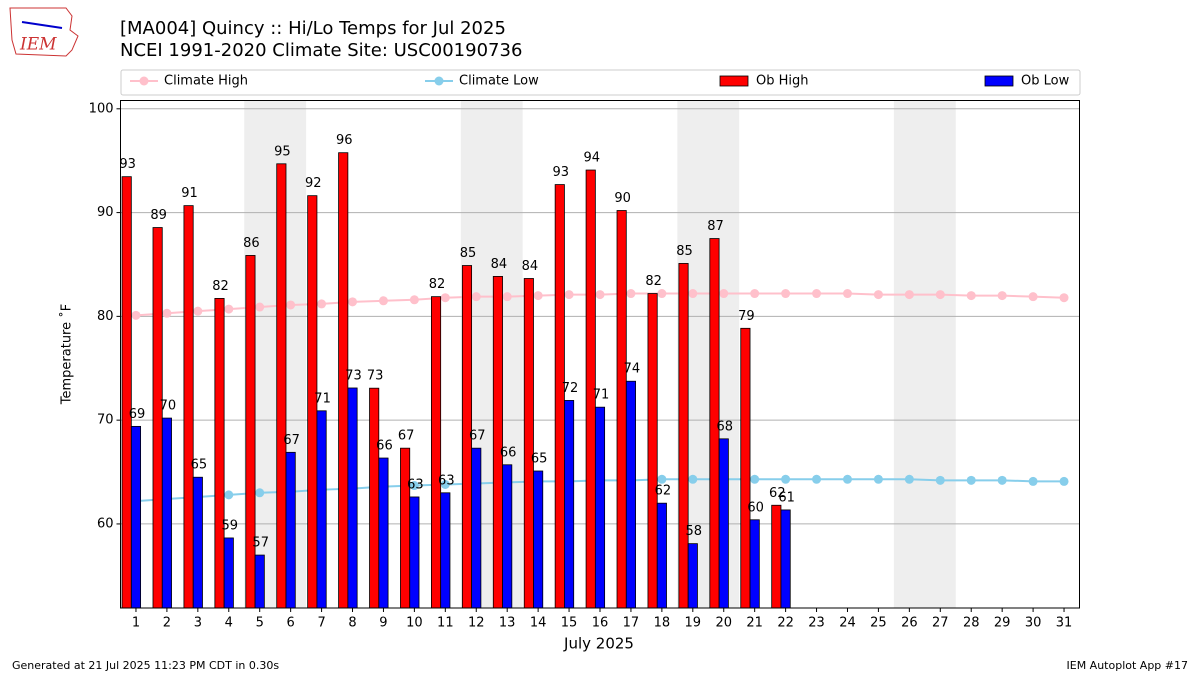  I want to click on data-label: 86, so click(251, 243).